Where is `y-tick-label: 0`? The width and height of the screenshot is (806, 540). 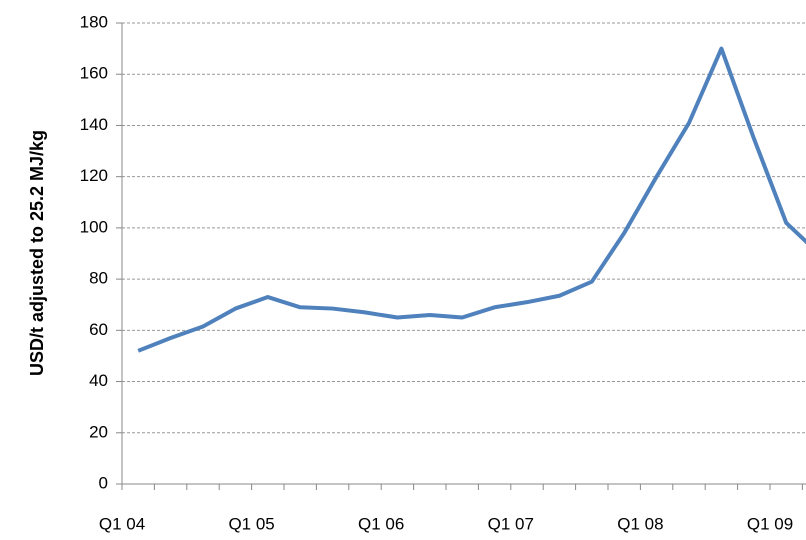
y-tick-label: 0 is located at coordinates (103, 482).